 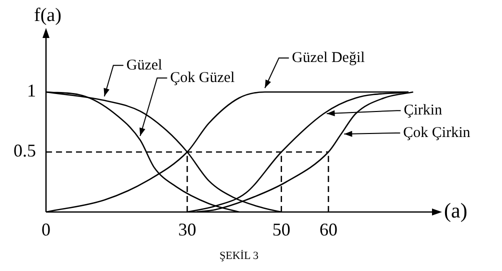 What do you see at coordinates (328, 230) in the screenshot?
I see `x-tick-label: 60` at bounding box center [328, 230].